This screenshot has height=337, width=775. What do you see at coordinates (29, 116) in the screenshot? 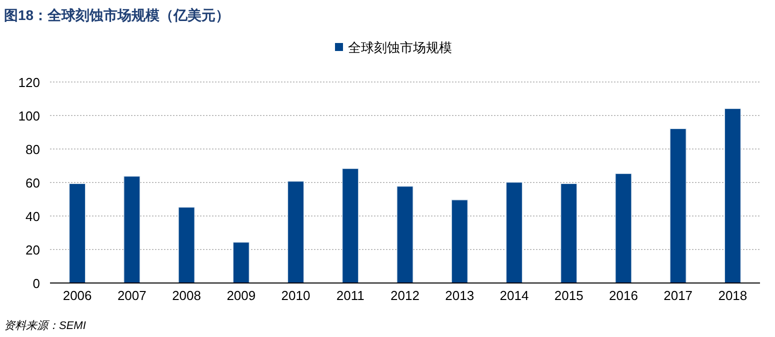
I see `y-tick-label: 100` at bounding box center [29, 116].